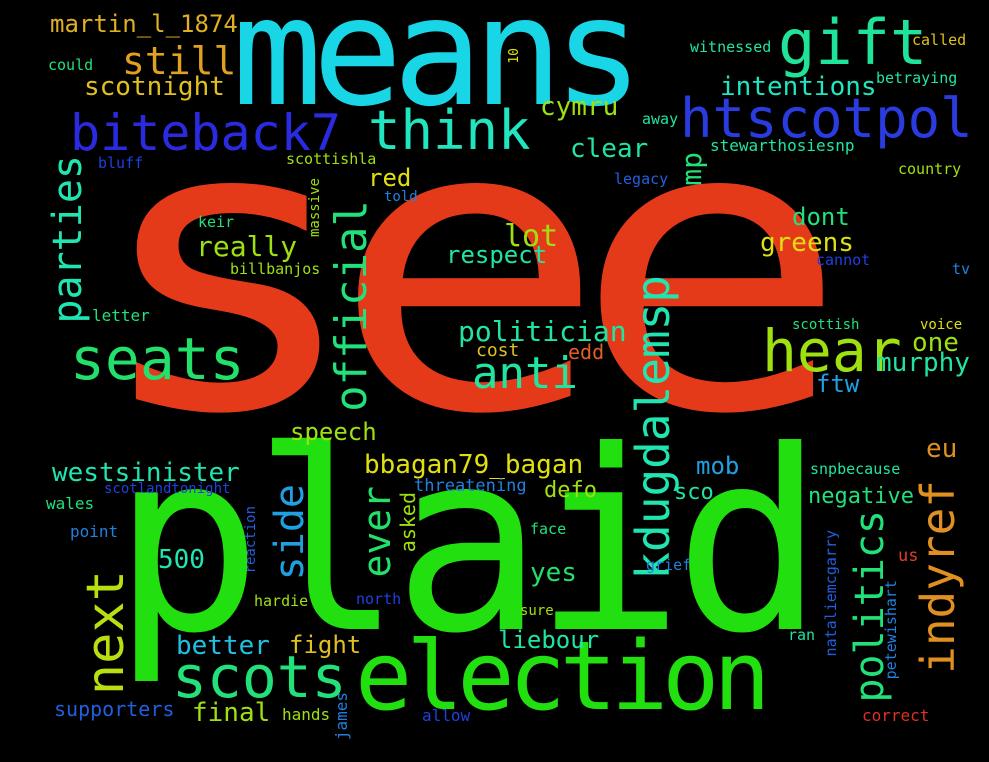 The image size is (989, 762). What do you see at coordinates (525, 373) in the screenshot?
I see `word-anti: anti` at bounding box center [525, 373].